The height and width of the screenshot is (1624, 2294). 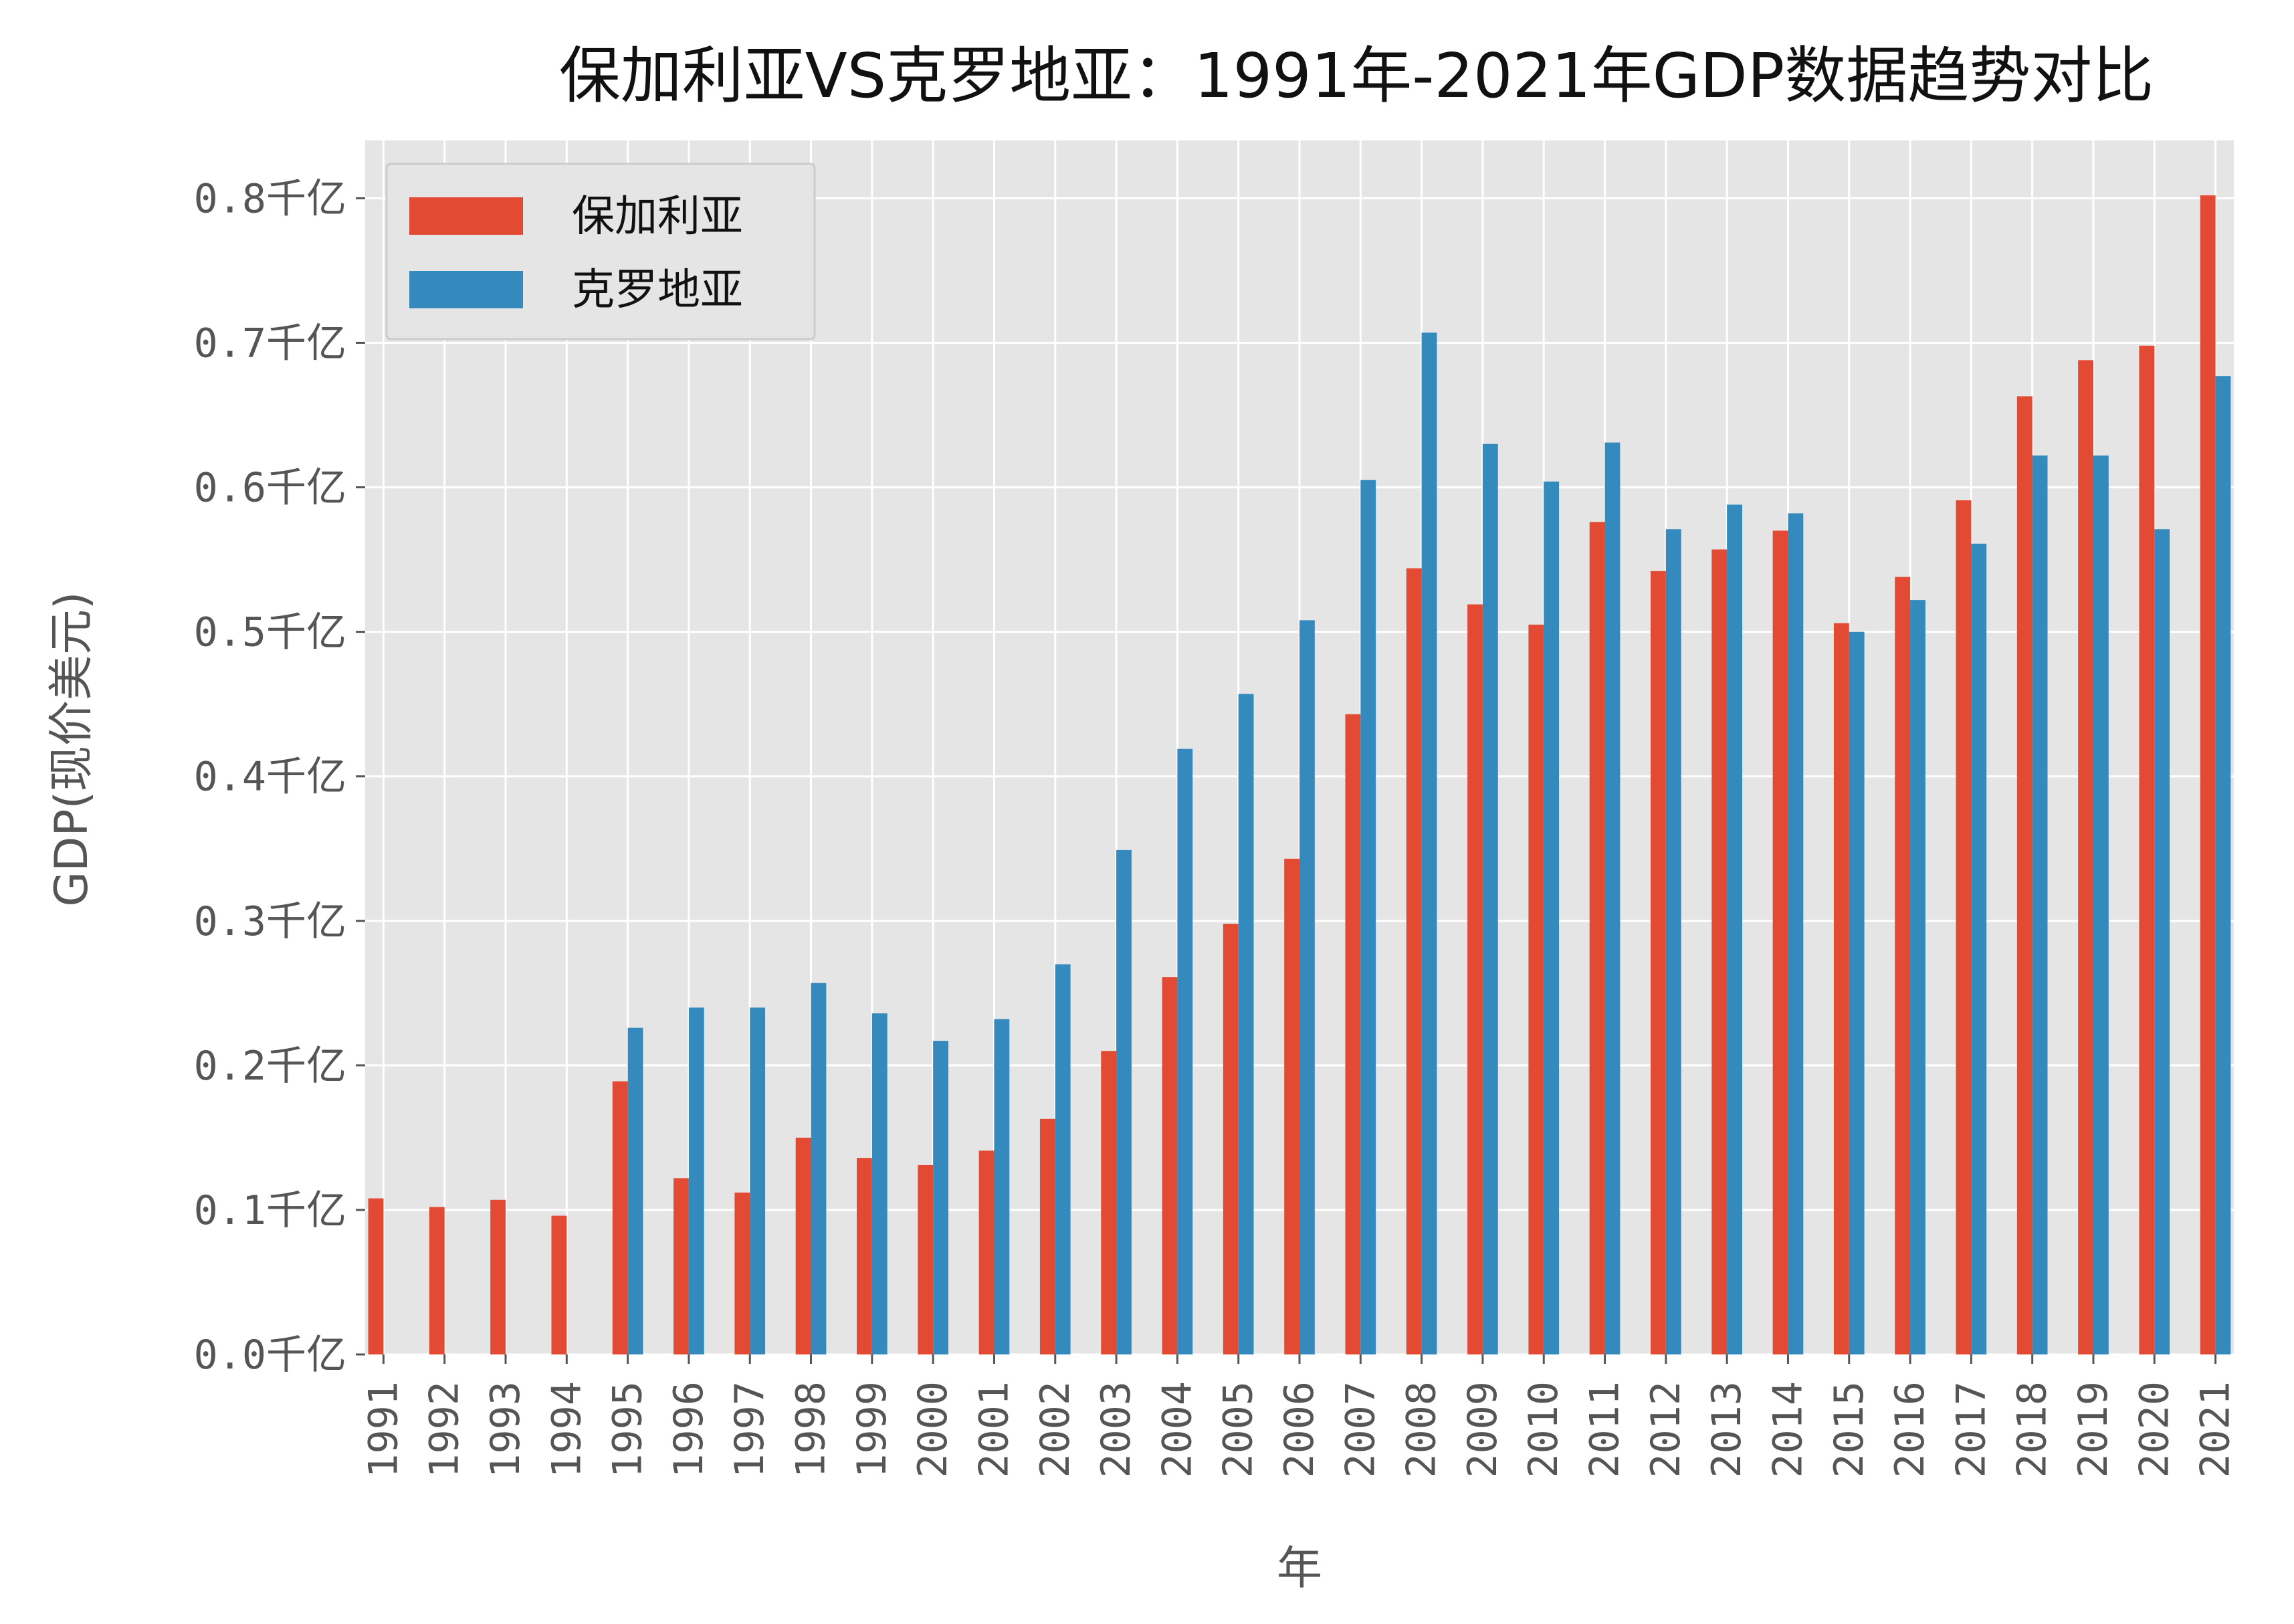 What do you see at coordinates (1543, 1429) in the screenshot?
I see `x-tick-label: 2010` at bounding box center [1543, 1429].